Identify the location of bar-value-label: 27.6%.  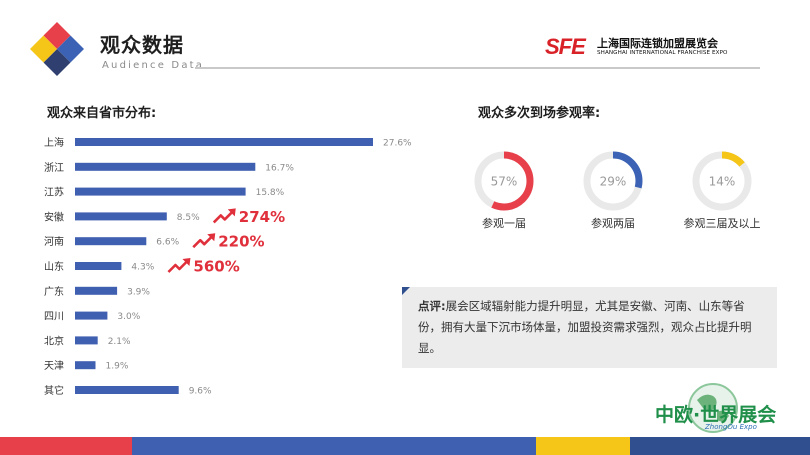
(397, 144).